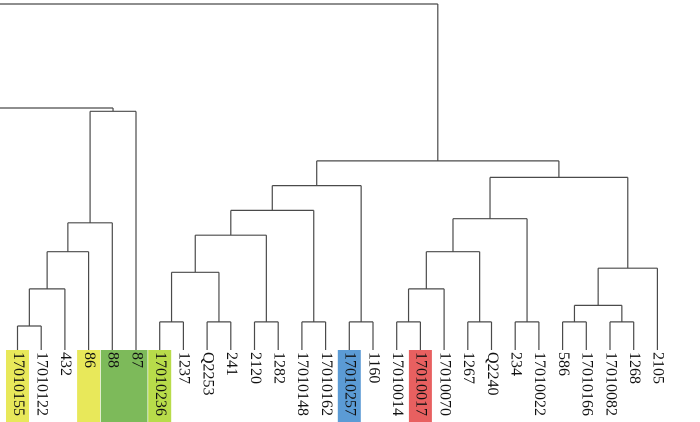  What do you see at coordinates (302, 384) in the screenshot?
I see `leaf-label-17010148: 17010148` at bounding box center [302, 384].